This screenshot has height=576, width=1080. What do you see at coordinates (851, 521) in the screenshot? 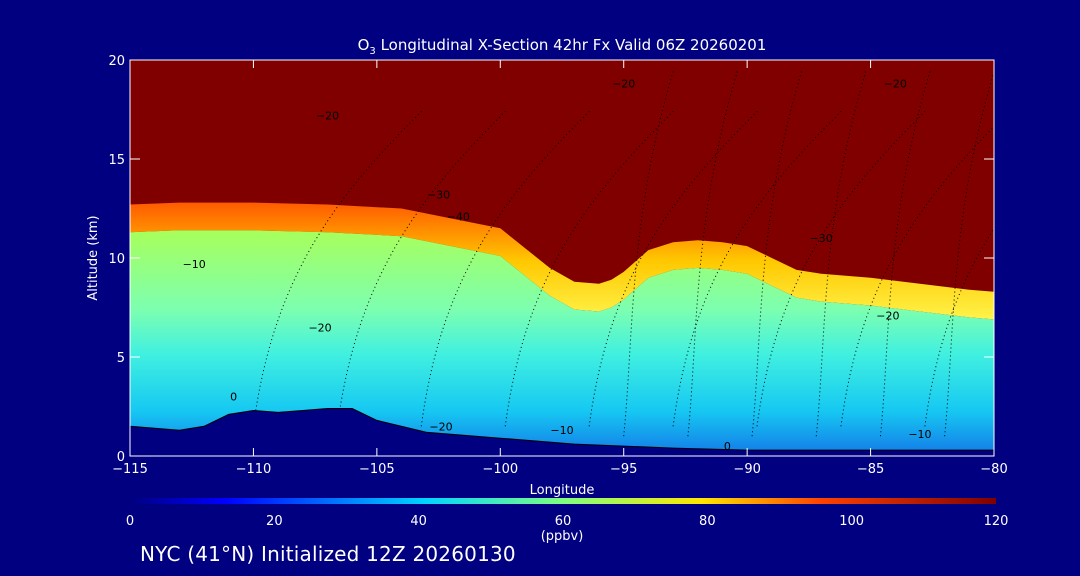
I see `colorbar-tick-label: 100` at bounding box center [851, 521].